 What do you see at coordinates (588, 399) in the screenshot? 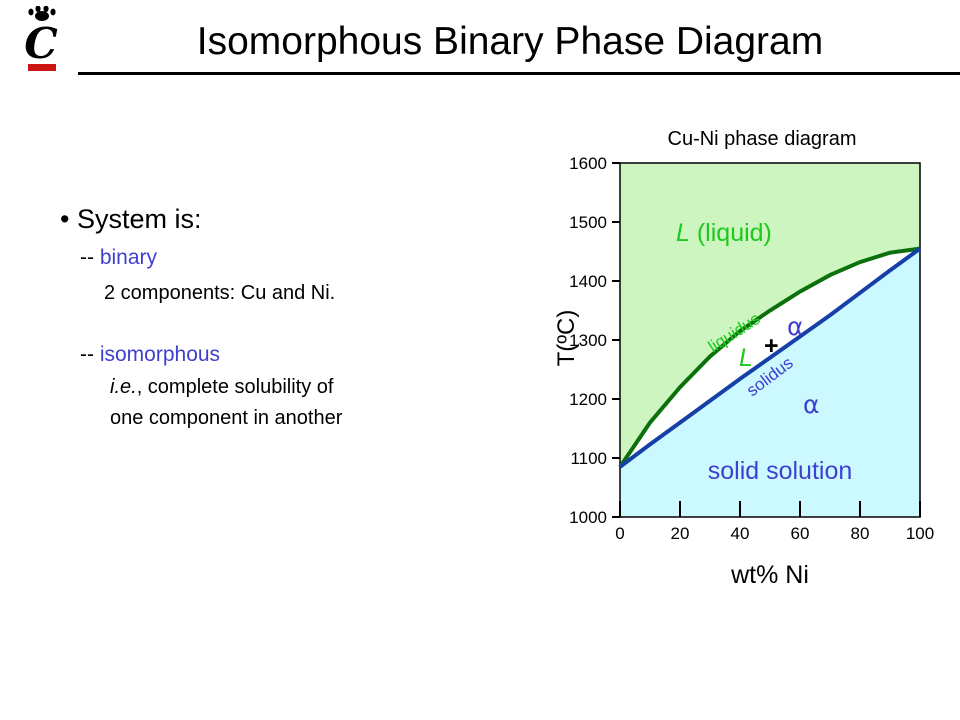
I see `y-tick-label: 1200` at bounding box center [588, 399].